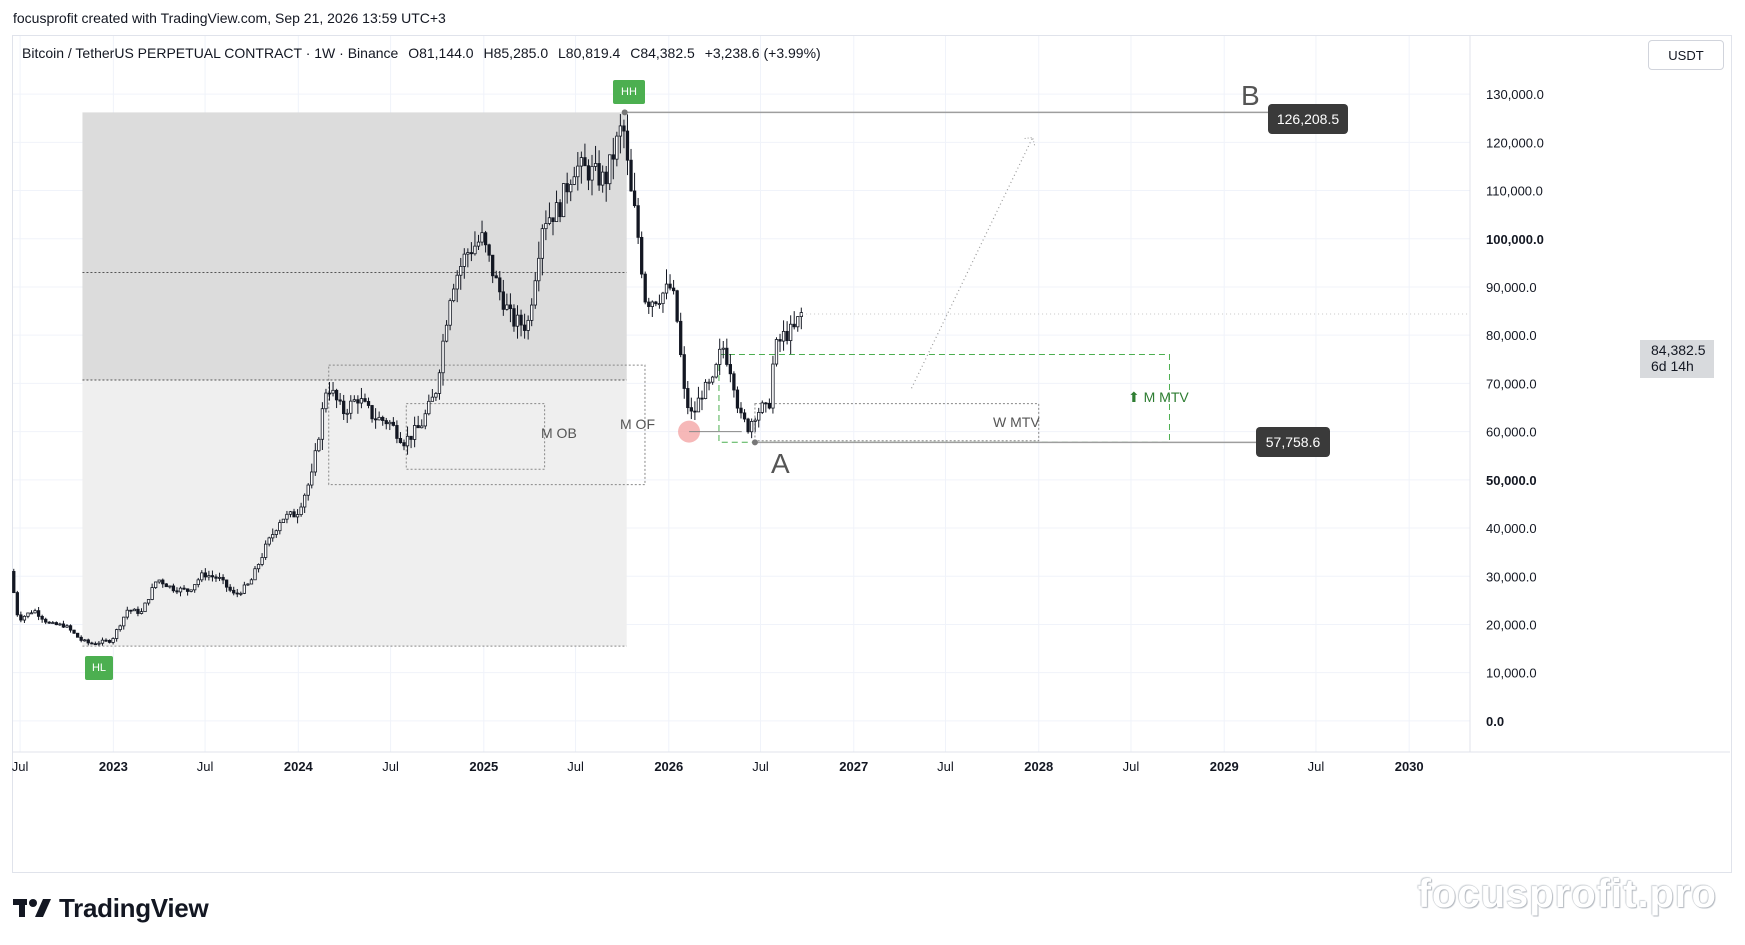 Image resolution: width=1745 pixels, height=945 pixels. What do you see at coordinates (629, 92) in the screenshot?
I see `hh-badge: HH` at bounding box center [629, 92].